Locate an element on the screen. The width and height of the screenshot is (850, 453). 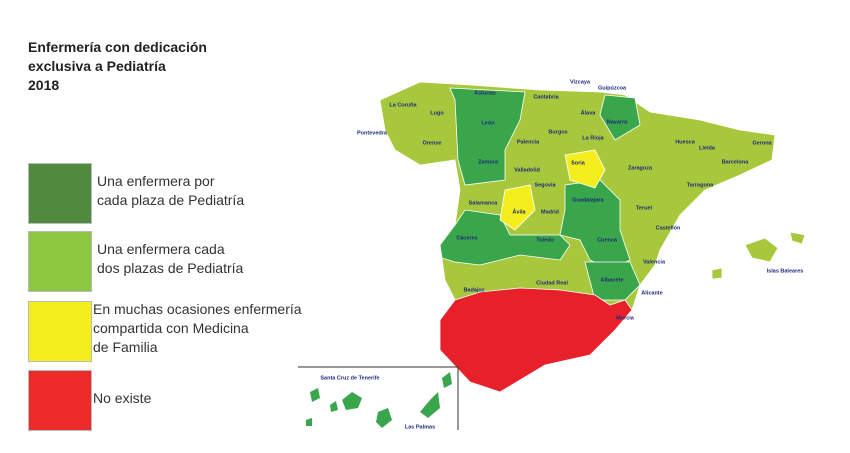
title-line: Enfermería con dedicación is located at coordinates (117, 47).